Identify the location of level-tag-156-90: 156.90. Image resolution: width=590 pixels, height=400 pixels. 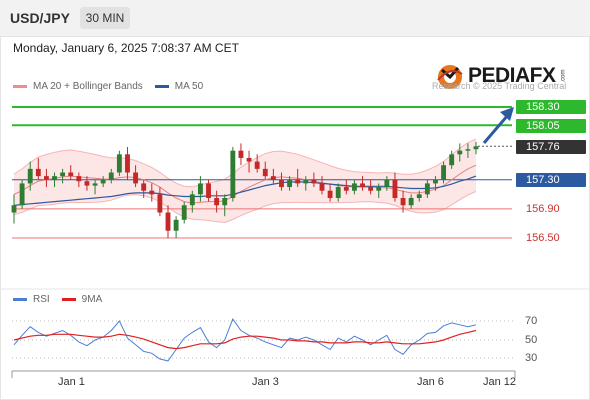
(543, 209).